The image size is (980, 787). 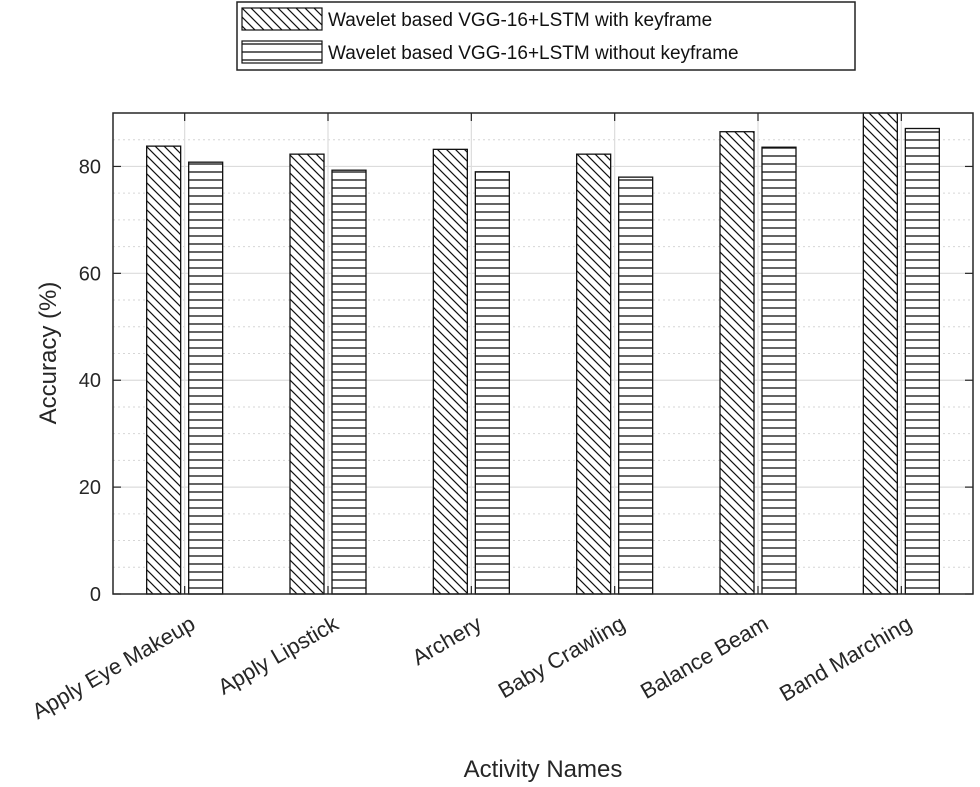 What do you see at coordinates (95, 595) in the screenshot?
I see `y-tick-label: 0` at bounding box center [95, 595].